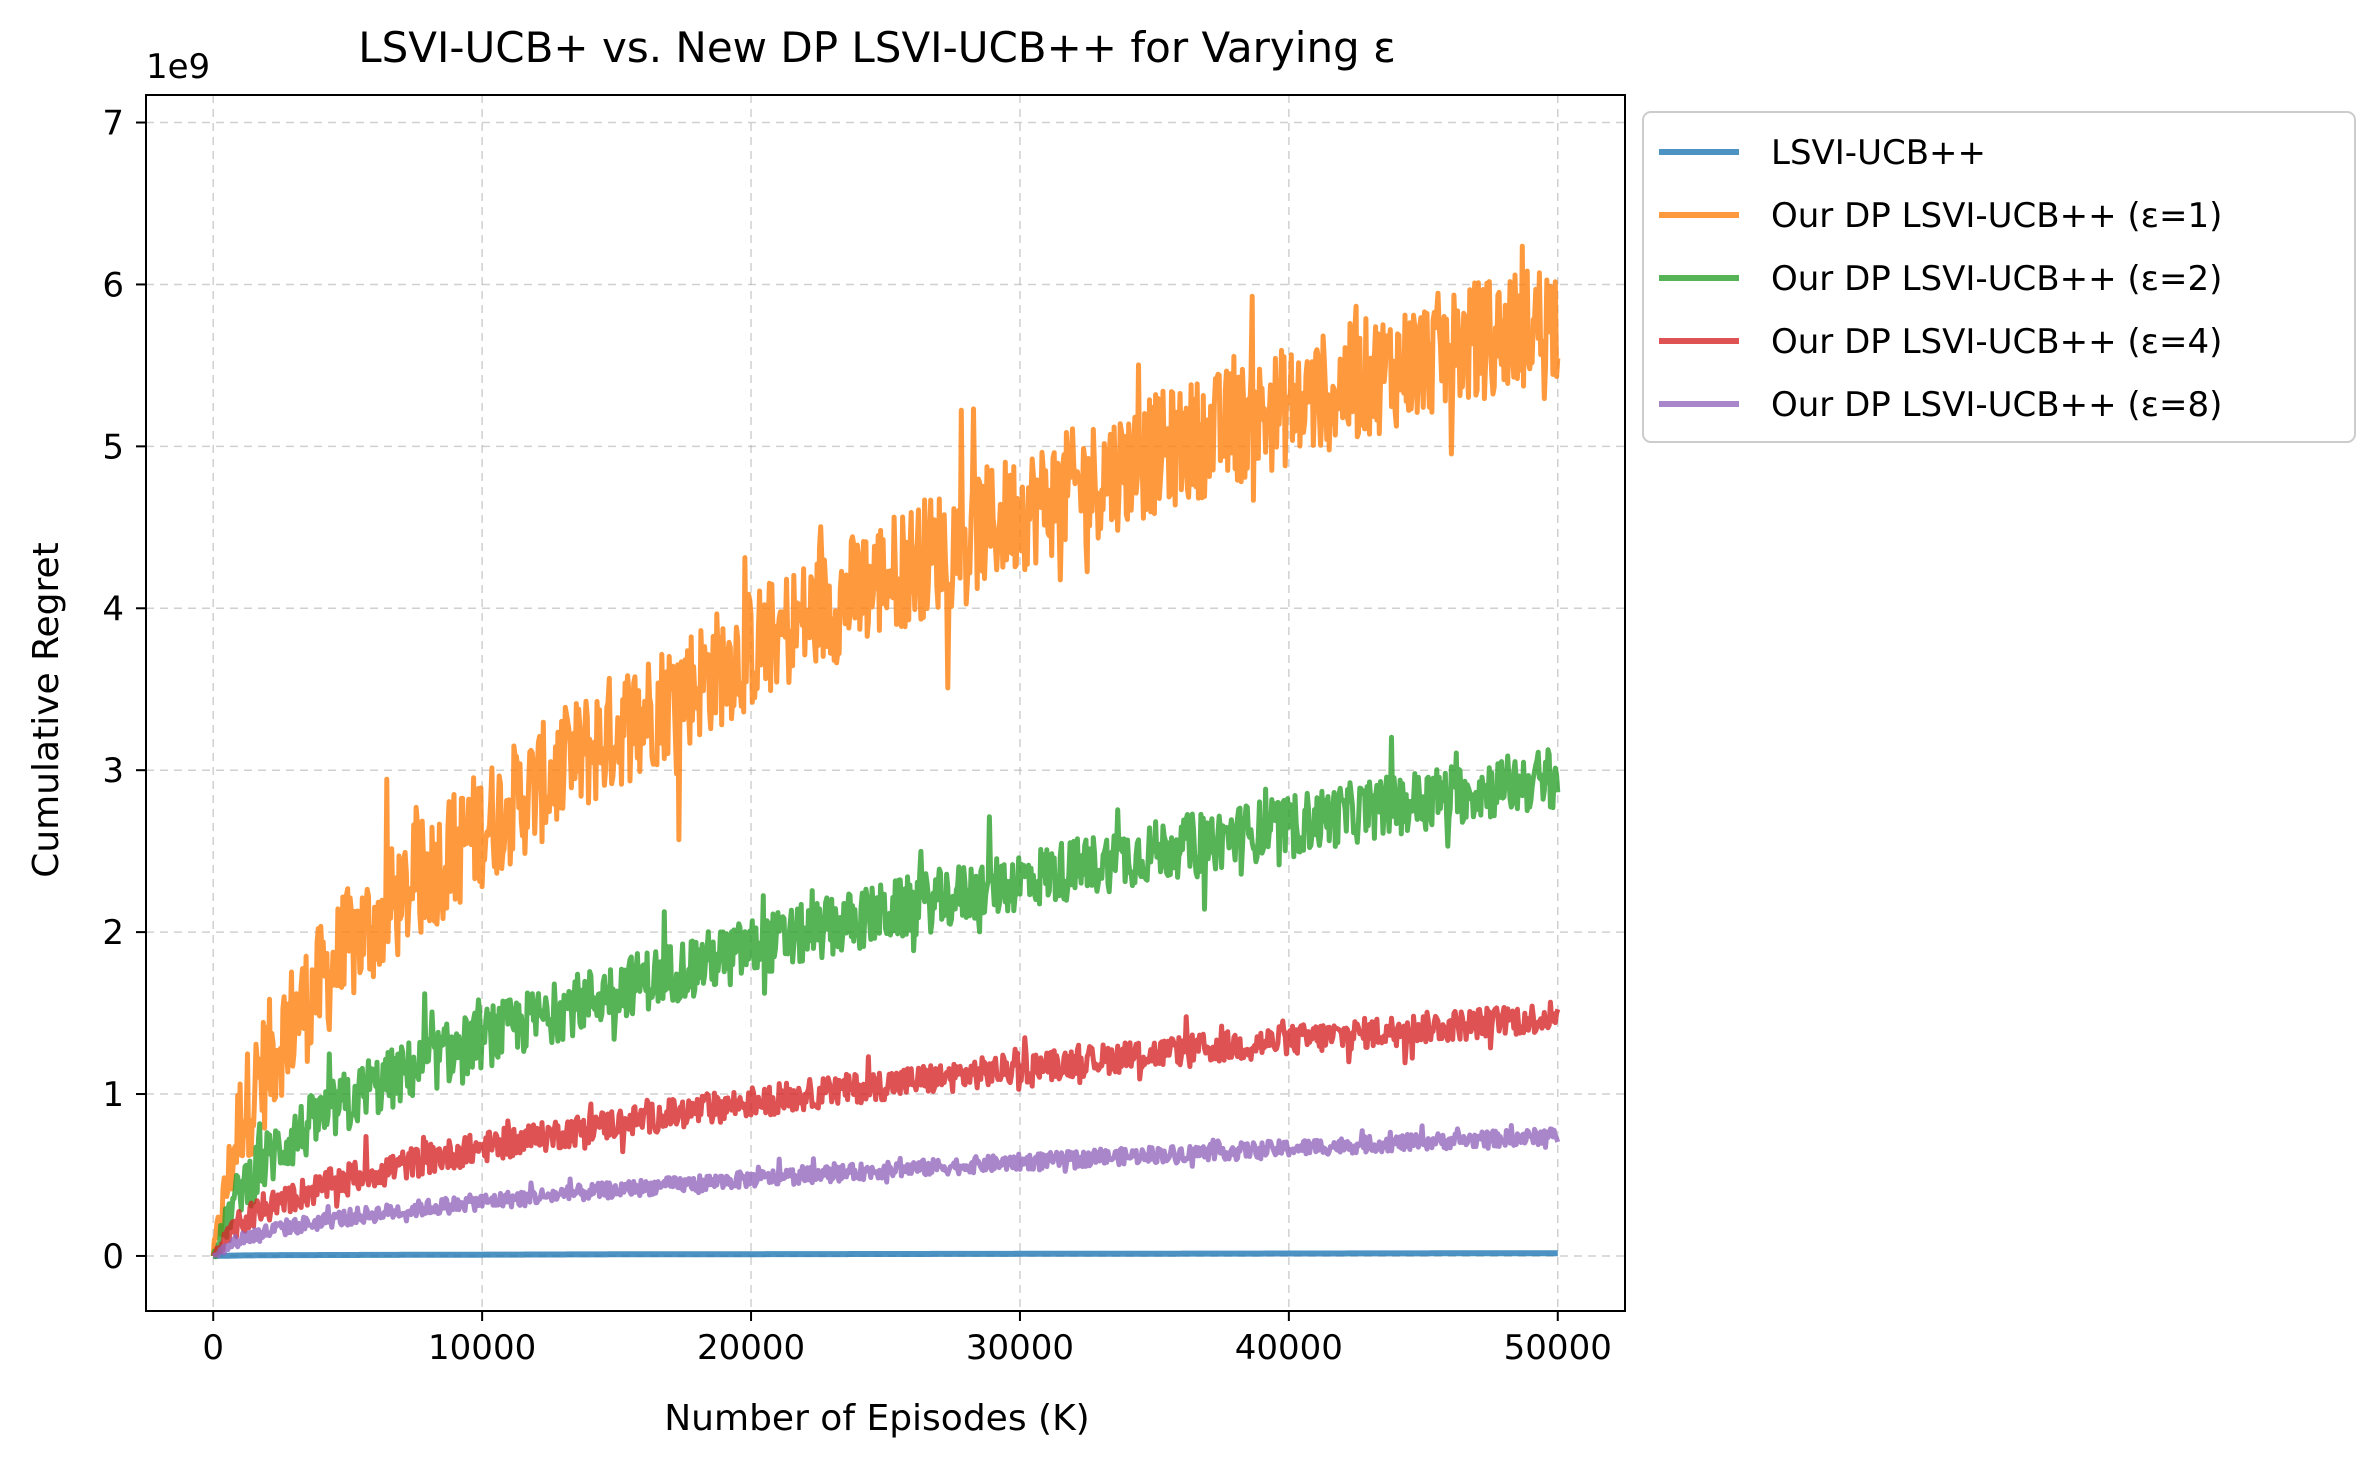 This screenshot has width=2370, height=1466. Describe the element at coordinates (1878, 153) in the screenshot. I see `legend-label: LSVI-UCB++` at that location.